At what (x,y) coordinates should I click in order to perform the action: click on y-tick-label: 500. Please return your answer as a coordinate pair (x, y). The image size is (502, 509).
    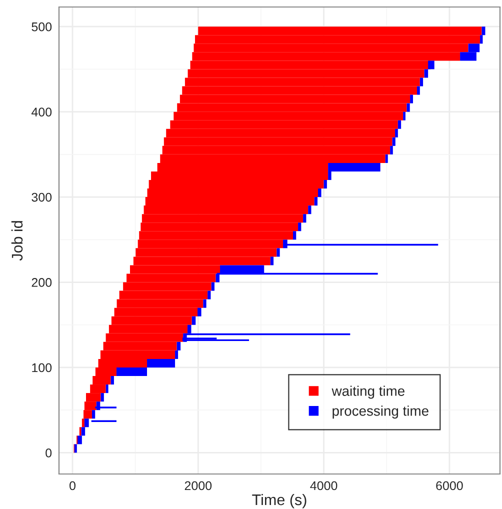
    Looking at the image, I should click on (42, 27).